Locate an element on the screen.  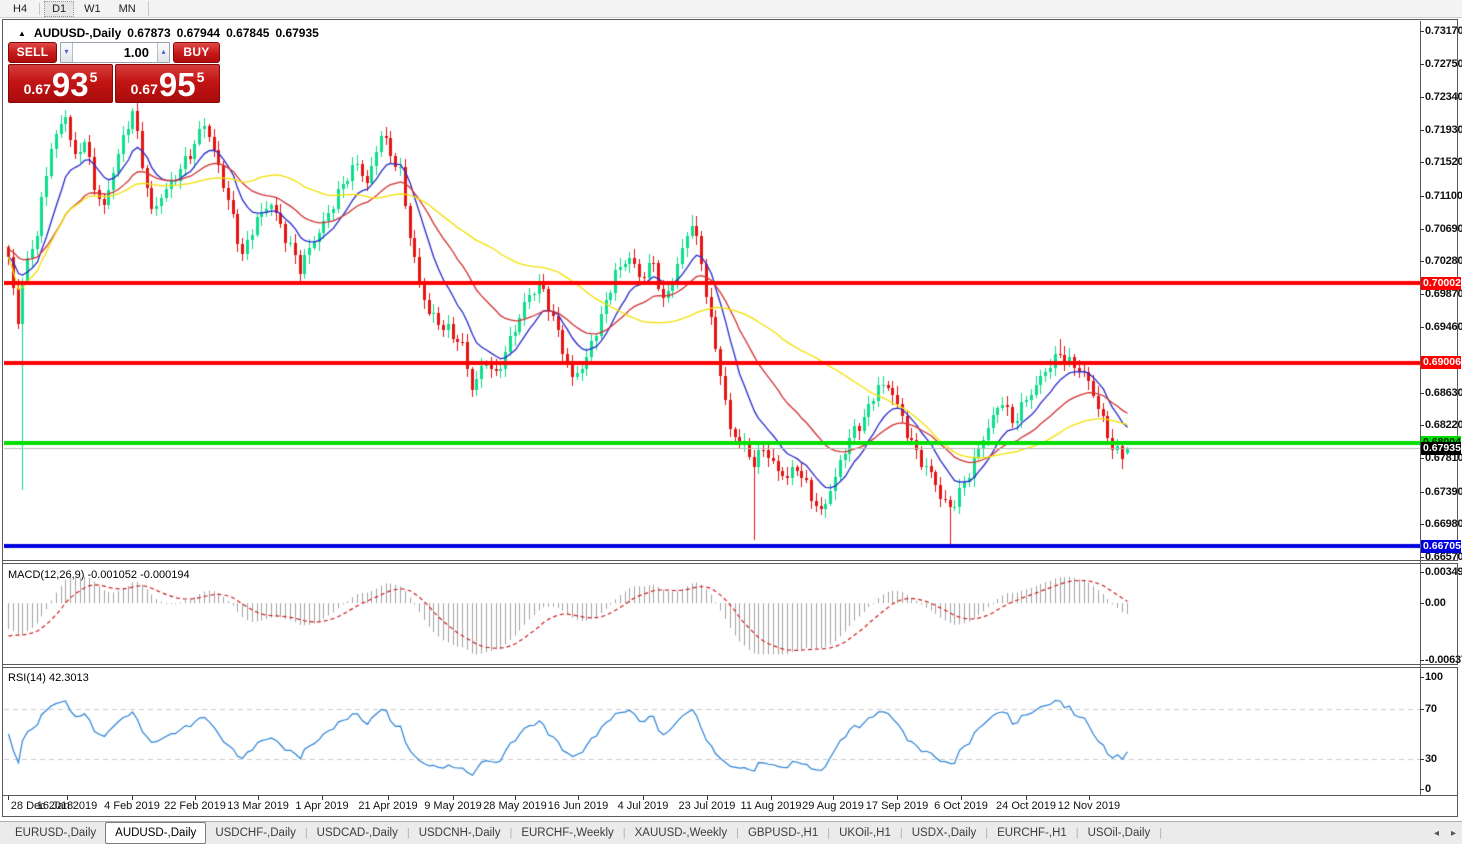
chart-tab-eurchfweekly: EURCHF-,Weekly is located at coordinates (567, 833).